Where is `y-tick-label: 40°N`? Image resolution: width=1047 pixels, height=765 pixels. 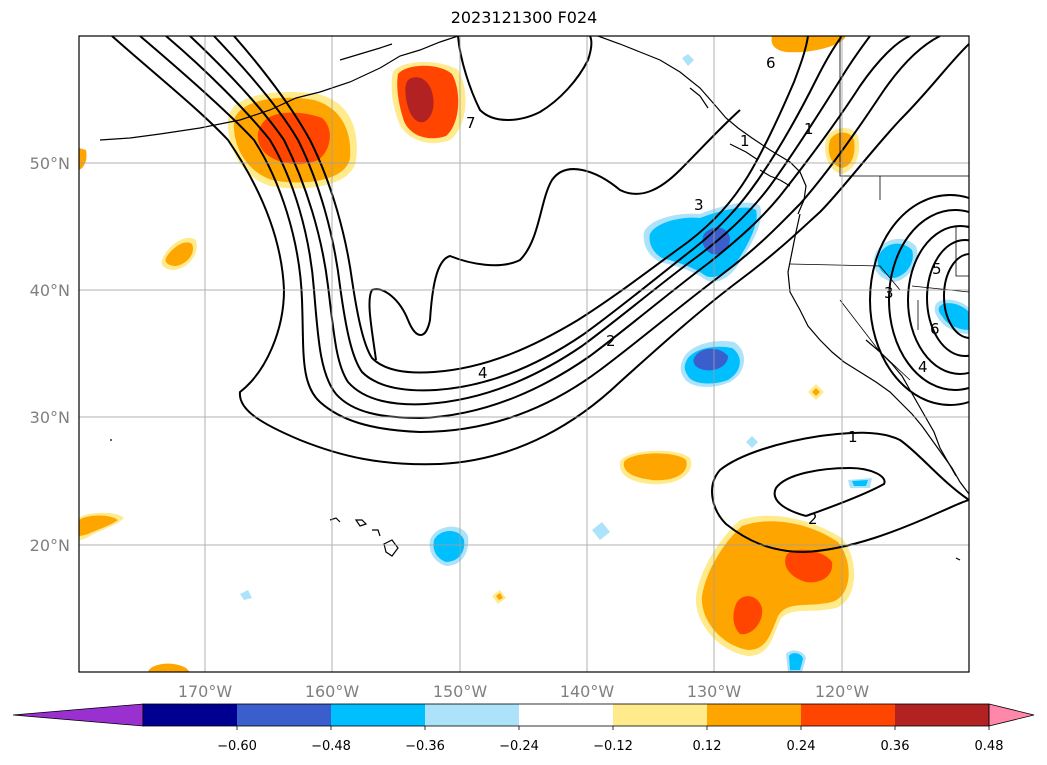
y-tick-label: 40°N is located at coordinates (50, 290).